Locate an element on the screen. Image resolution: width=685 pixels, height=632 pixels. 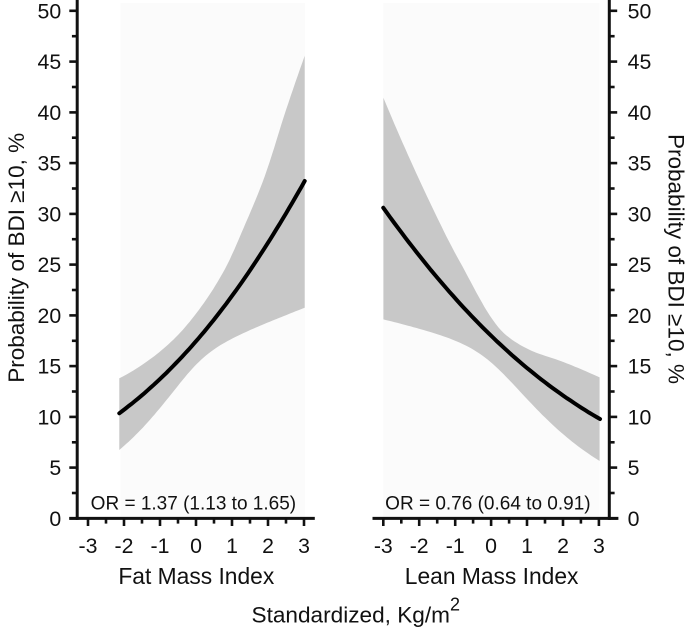
svg-text: Fat Mass Index is located at coordinates (196, 576).